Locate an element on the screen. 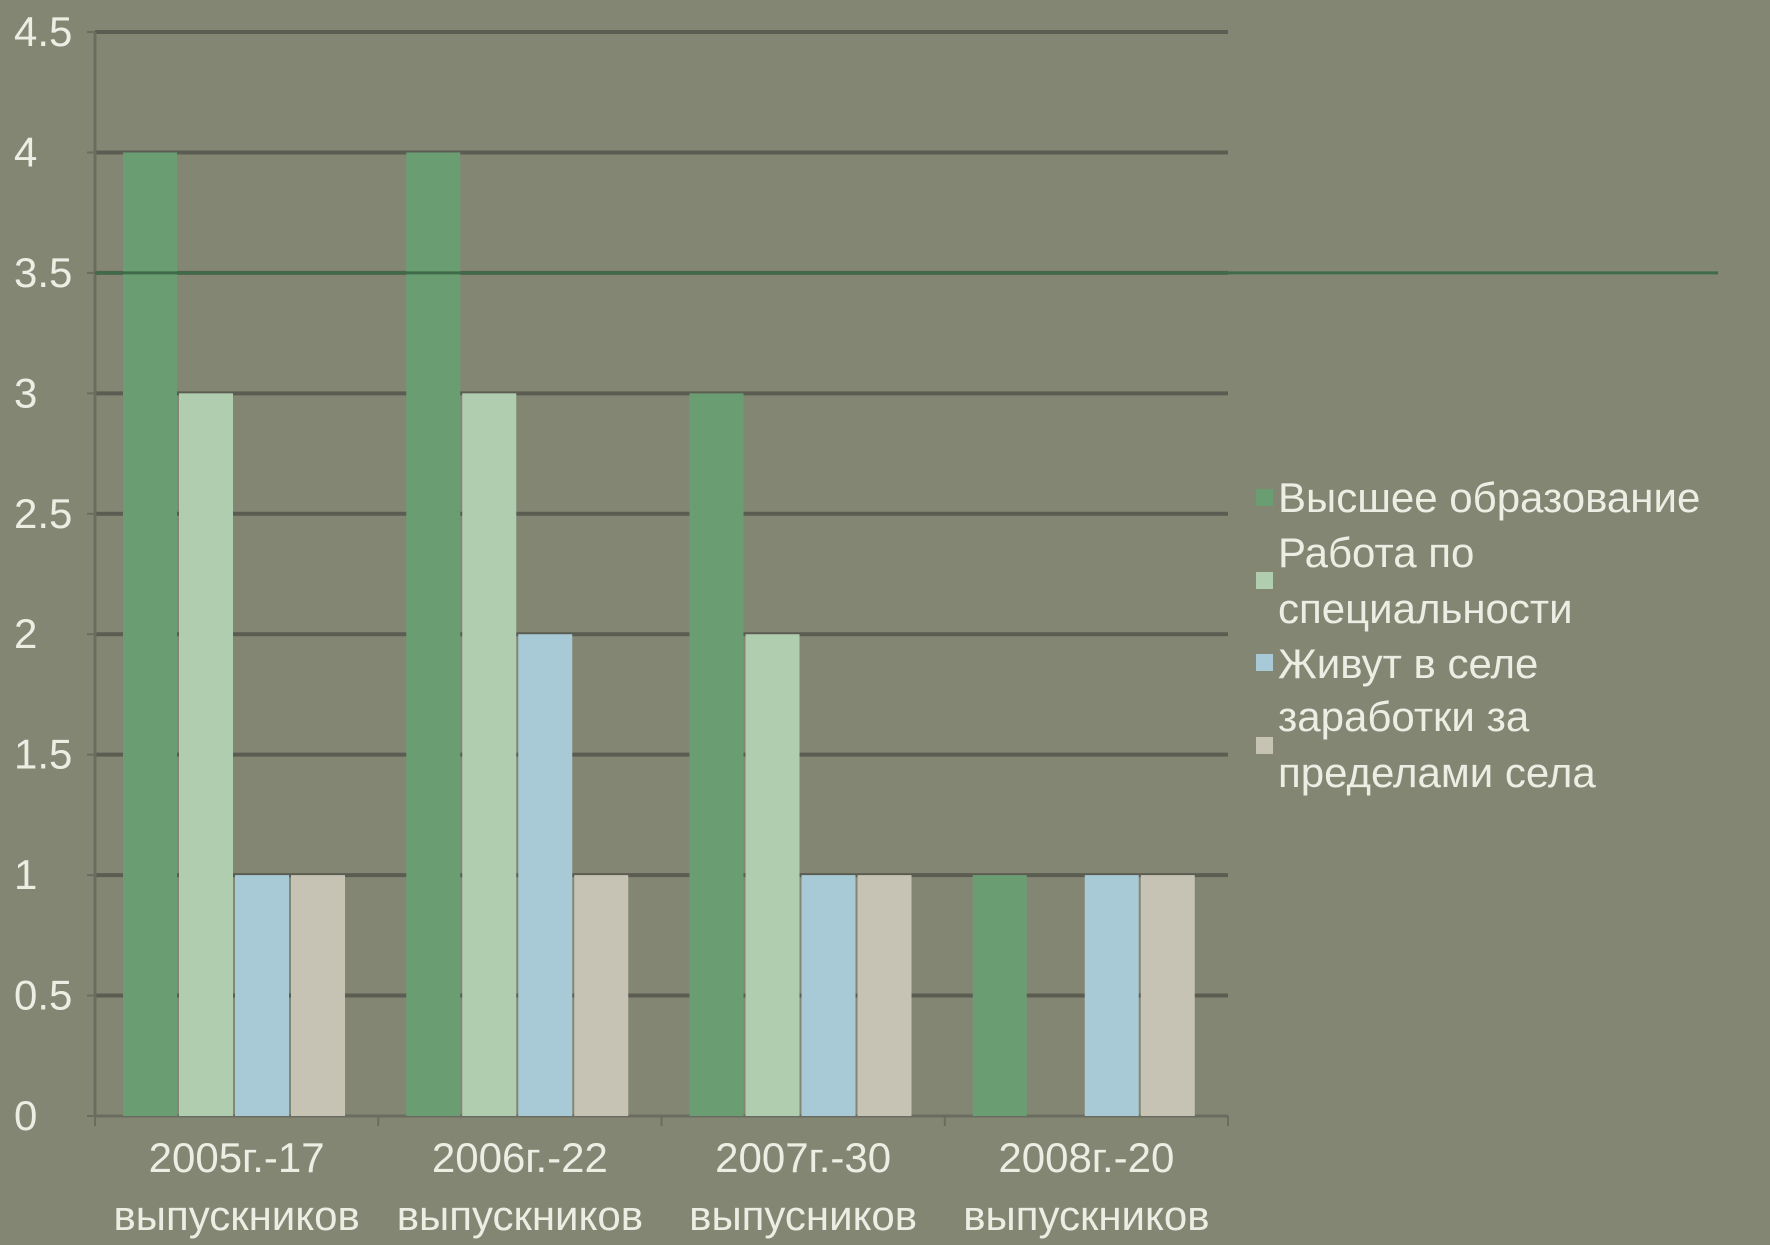 The width and height of the screenshot is (1770, 1245). x-category-label: 2008г.-20 is located at coordinates (1086, 1157).